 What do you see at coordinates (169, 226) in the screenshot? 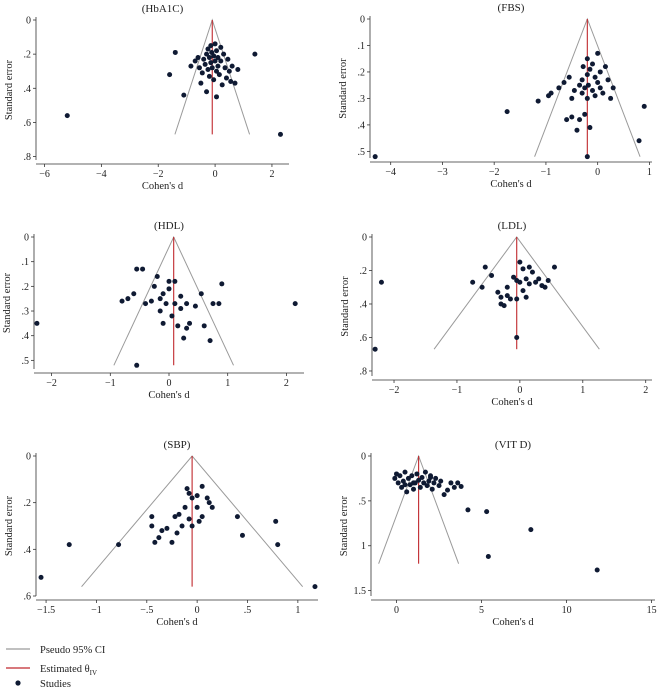
I see `panel-title: (HDL)` at bounding box center [169, 226].